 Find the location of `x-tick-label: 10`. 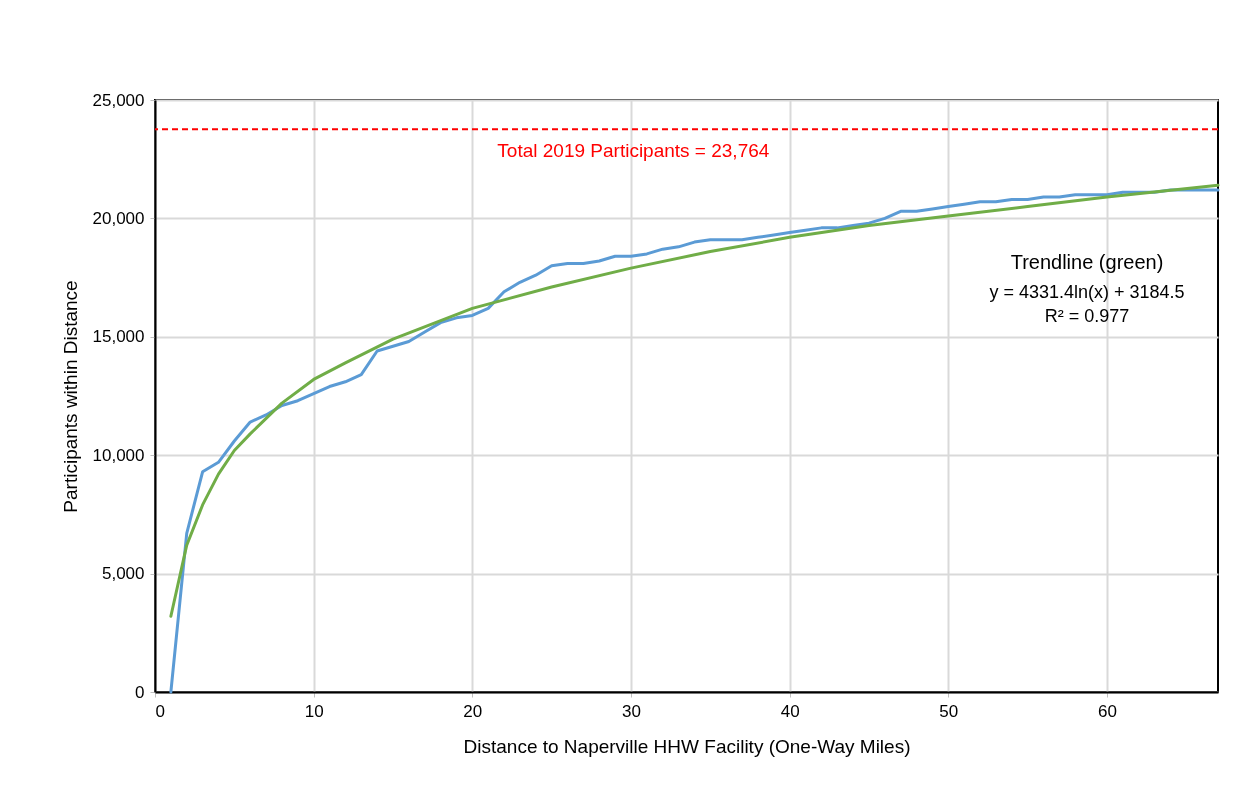

x-tick-label: 10 is located at coordinates (314, 711).